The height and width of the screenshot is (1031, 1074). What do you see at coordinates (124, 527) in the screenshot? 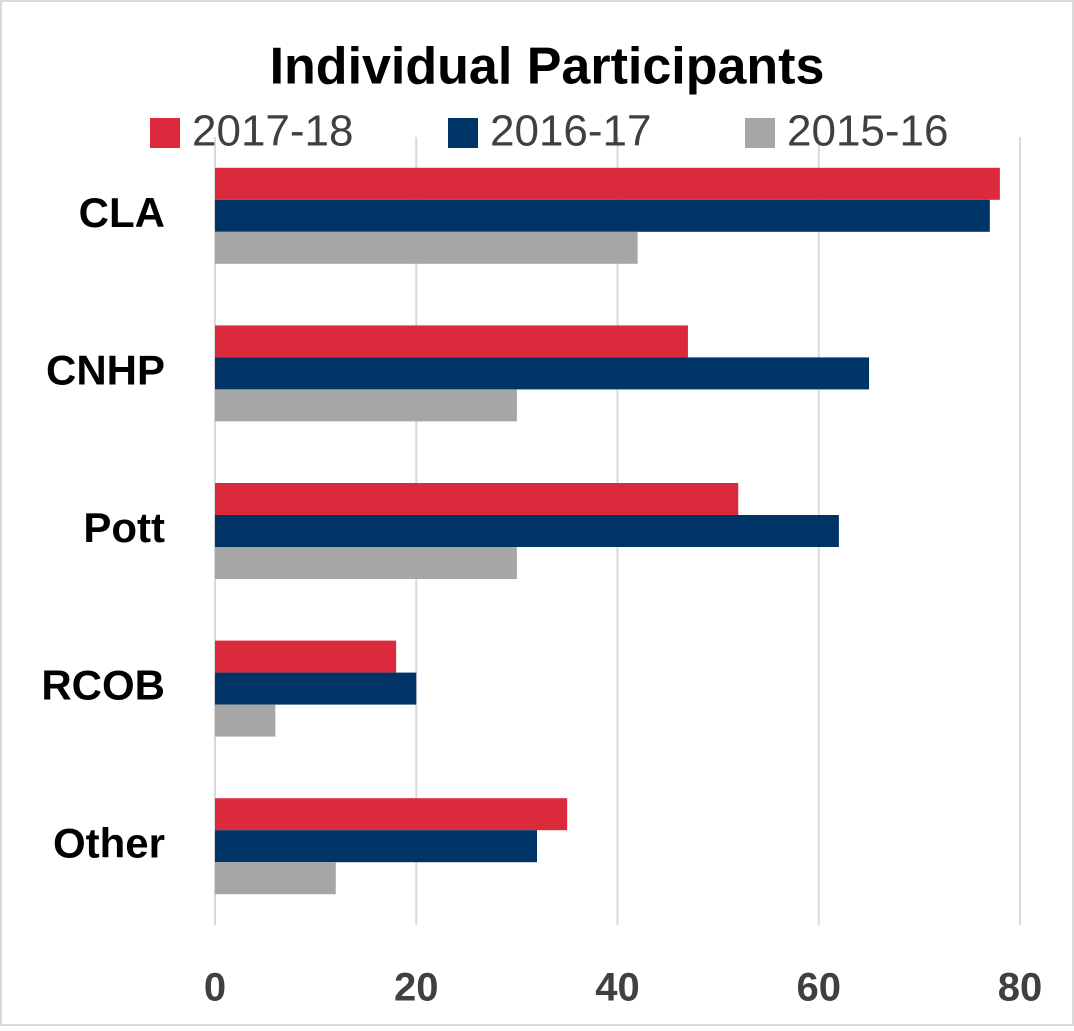
I see `y-tick-label: Pott` at bounding box center [124, 527].